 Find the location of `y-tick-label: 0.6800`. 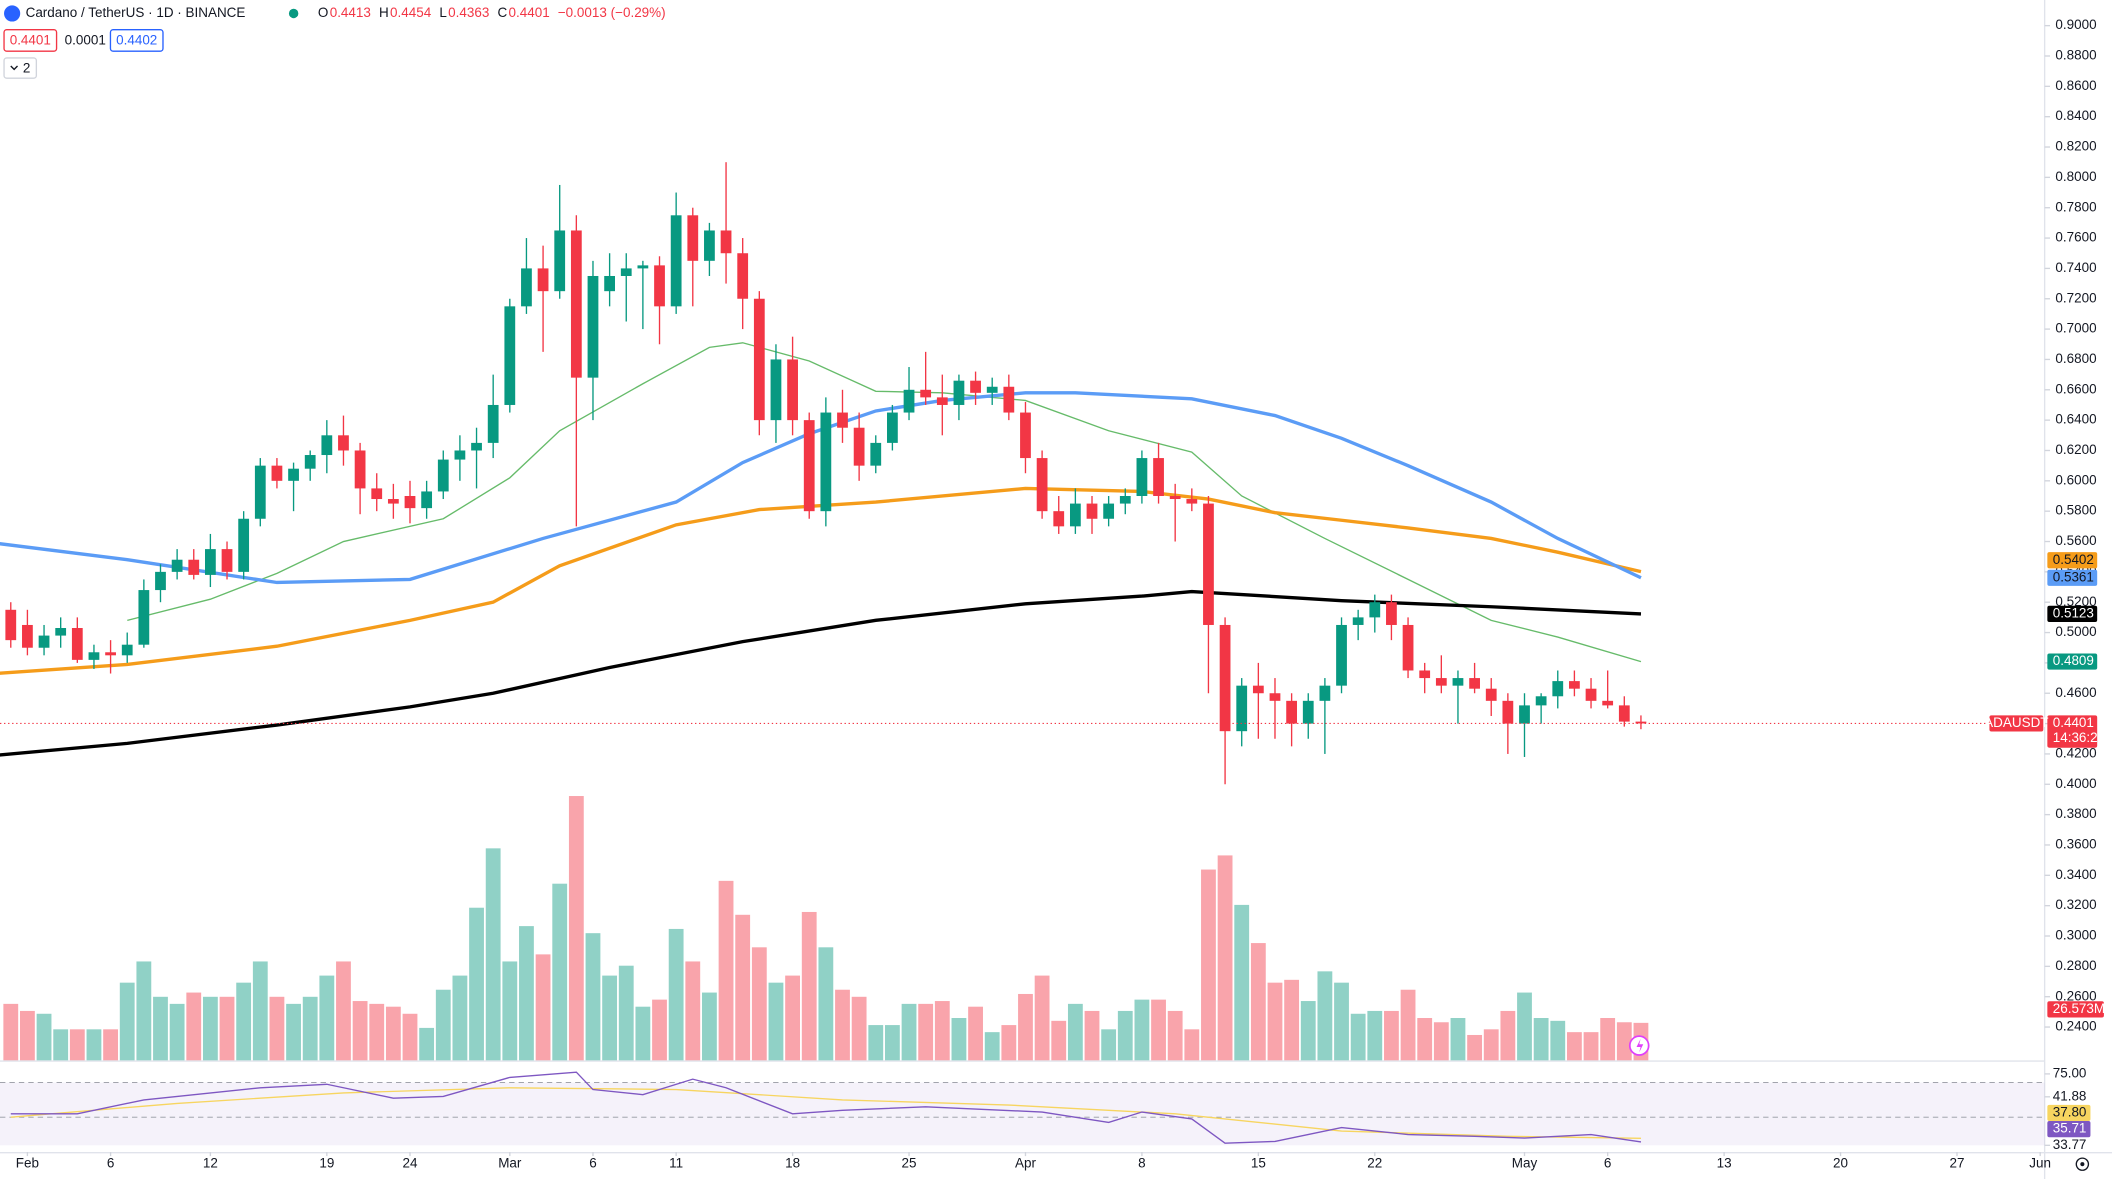

y-tick-label: 0.6800 is located at coordinates (2075, 358).